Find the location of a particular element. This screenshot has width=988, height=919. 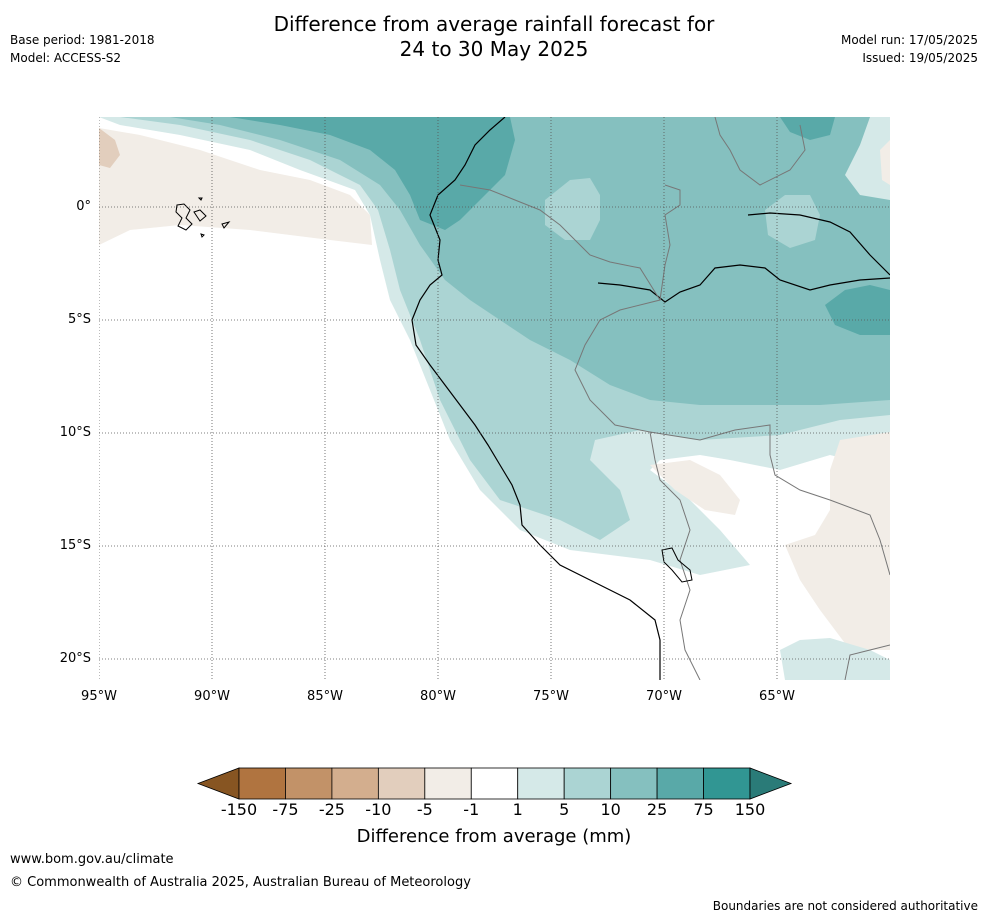

colorbar-tick-label: -75 is located at coordinates (285, 809).